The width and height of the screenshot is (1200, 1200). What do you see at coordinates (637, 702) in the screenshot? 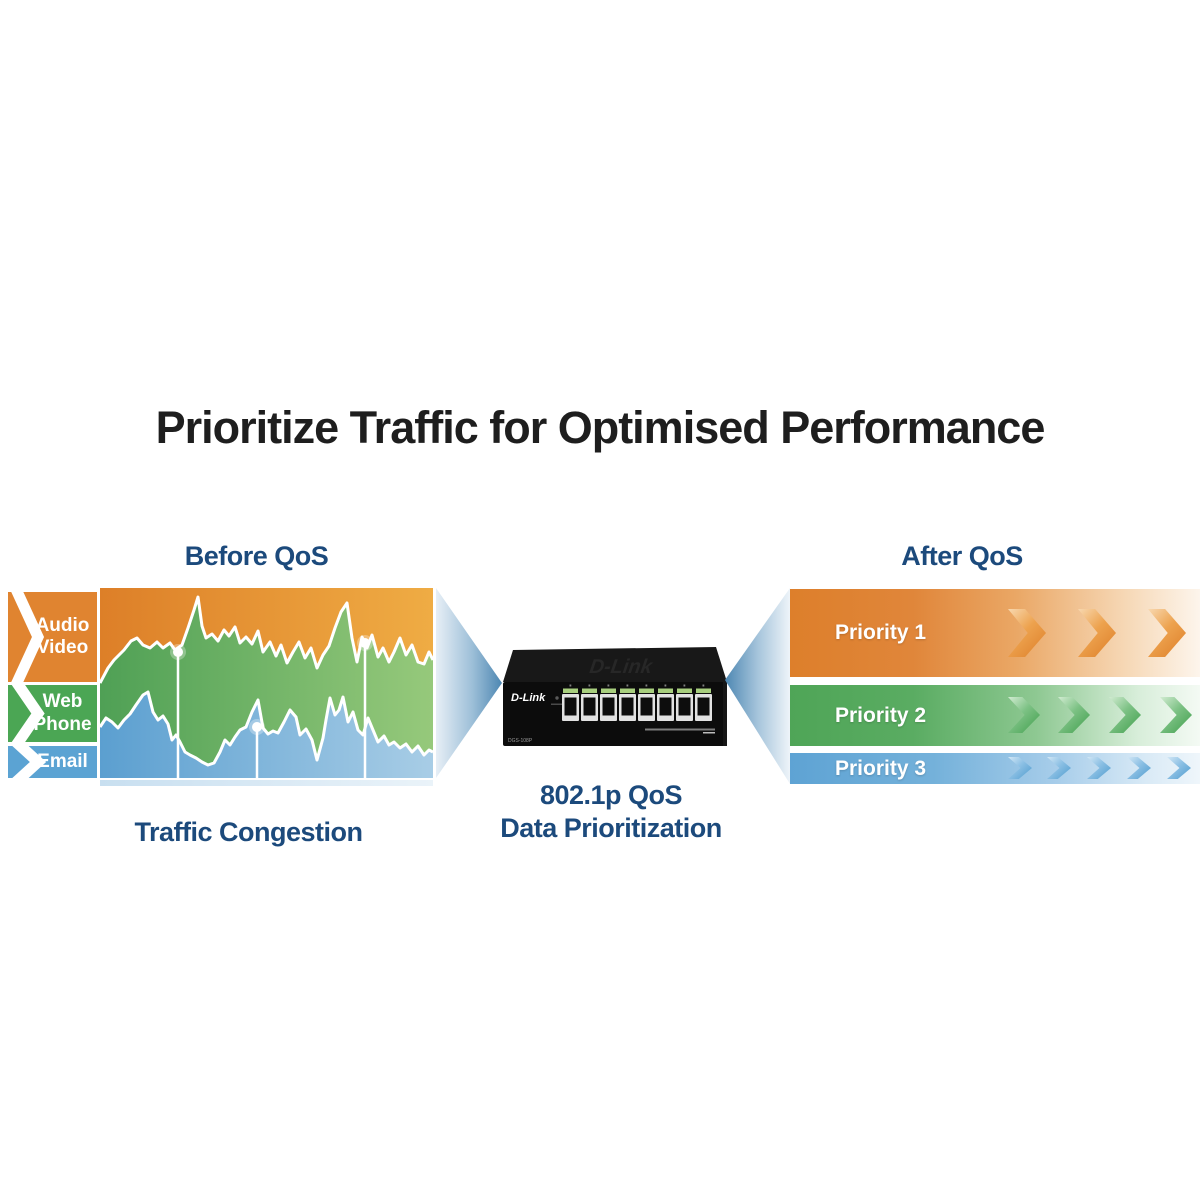
I see `ethernet-ports` at bounding box center [637, 702].